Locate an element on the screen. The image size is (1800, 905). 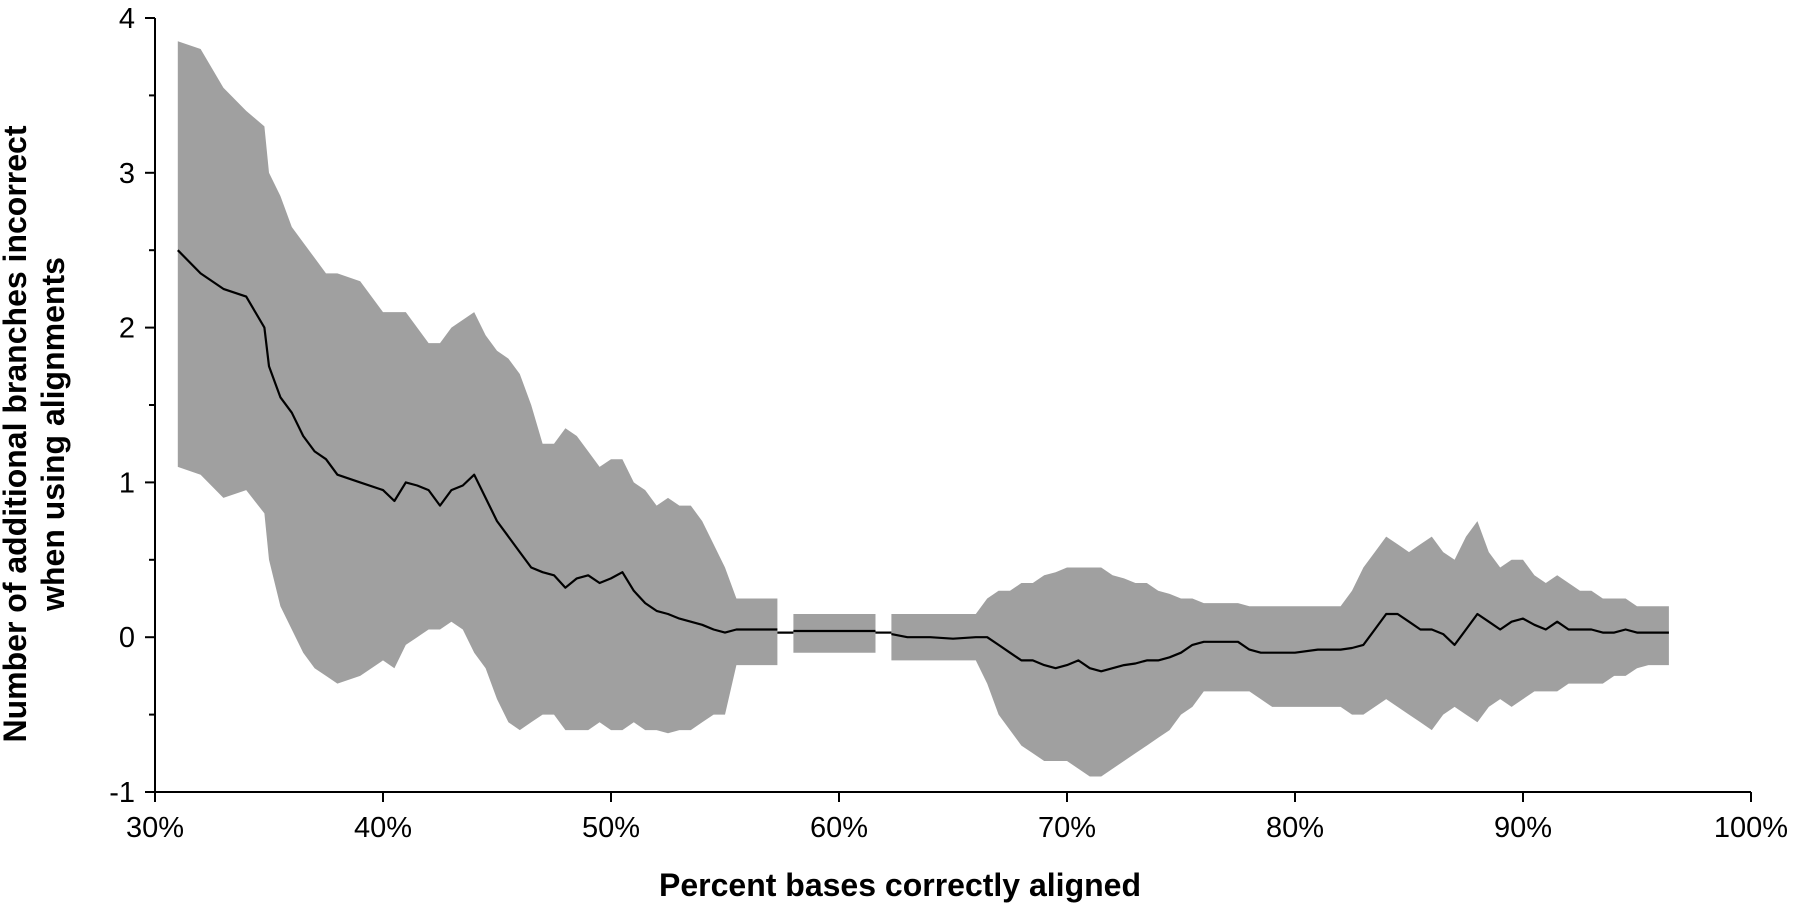
x-tick-label: 90% is located at coordinates (1523, 828).